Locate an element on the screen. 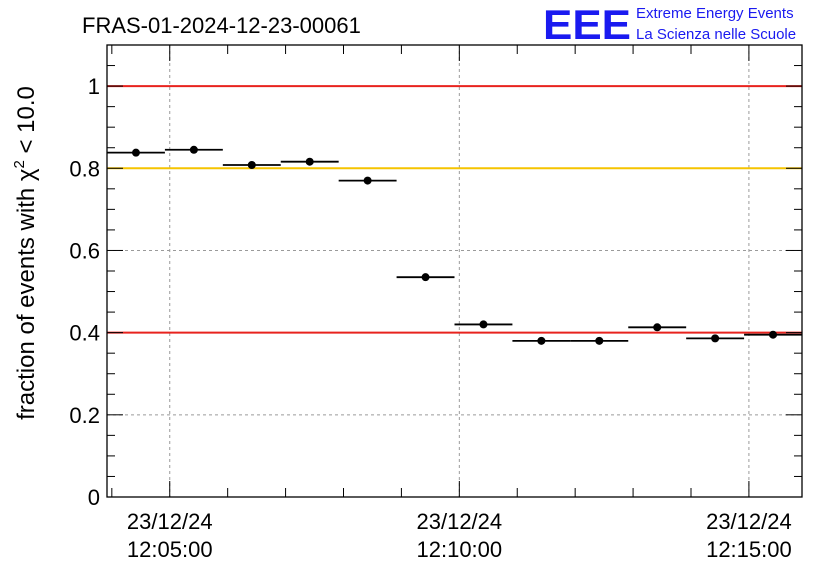 This screenshot has width=836, height=572. x-tick-label-time: 12:15:00 is located at coordinates (749, 549).